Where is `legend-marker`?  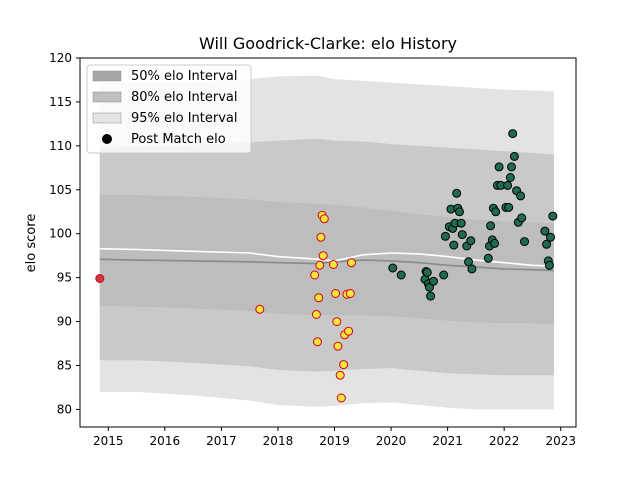 legend-marker is located at coordinates (107, 139).